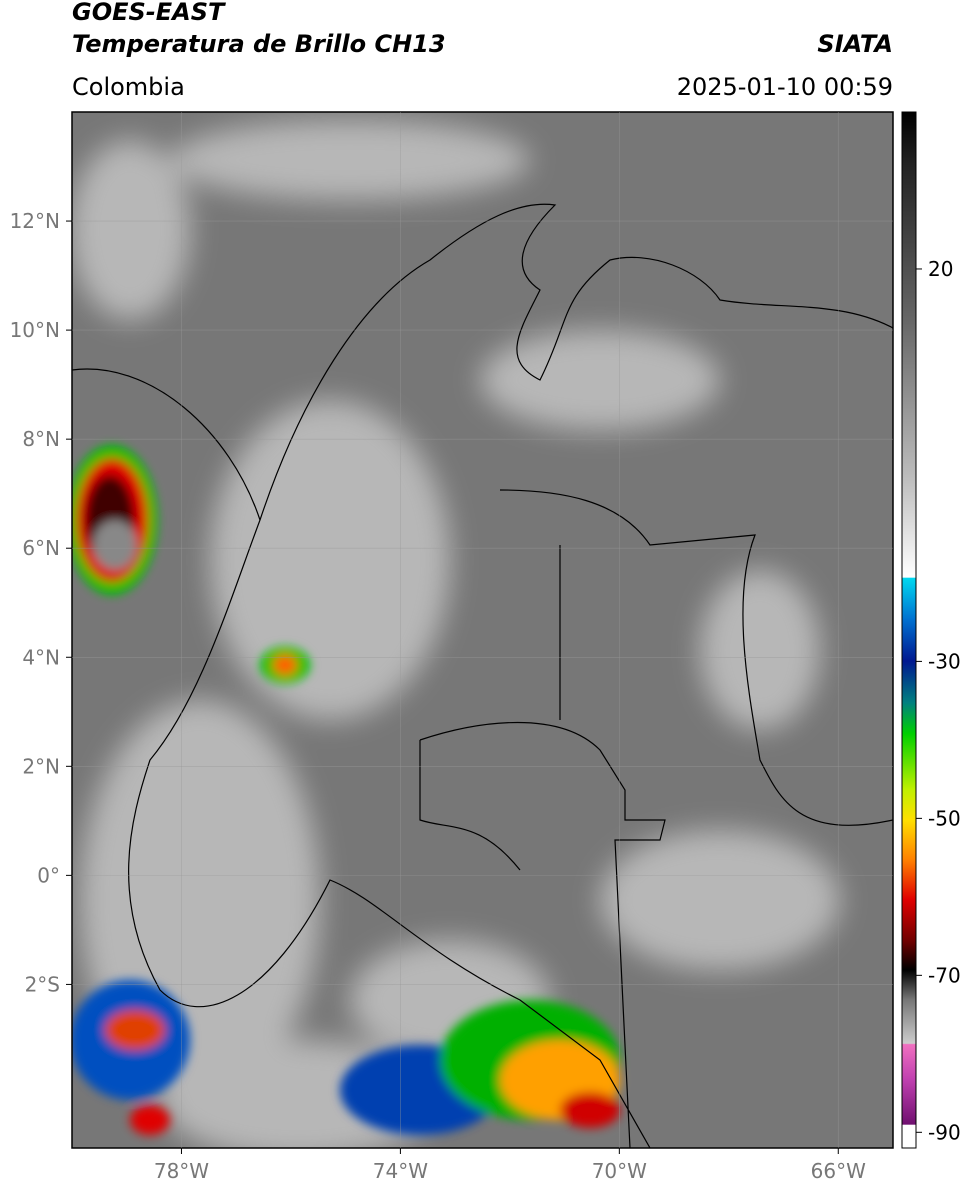 The image size is (966, 1194). Describe the element at coordinates (785, 87) in the screenshot. I see `datetime: 2025-01-10 00:59` at that location.